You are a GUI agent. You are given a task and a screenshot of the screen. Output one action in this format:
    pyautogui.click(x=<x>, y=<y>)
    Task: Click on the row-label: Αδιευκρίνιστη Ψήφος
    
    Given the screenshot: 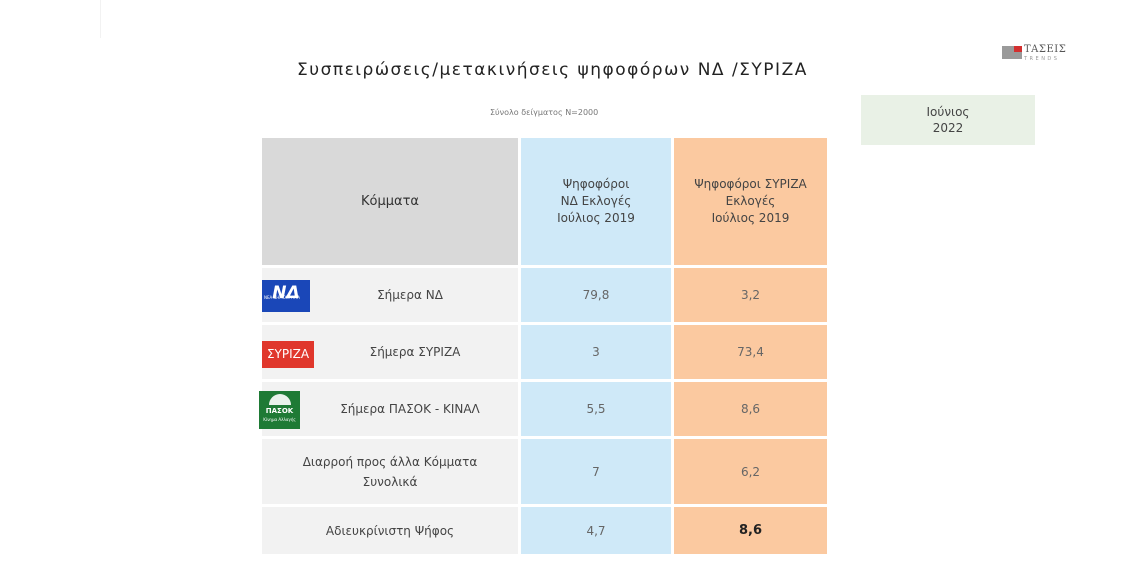 What is the action you would take?
    pyautogui.click(x=390, y=530)
    